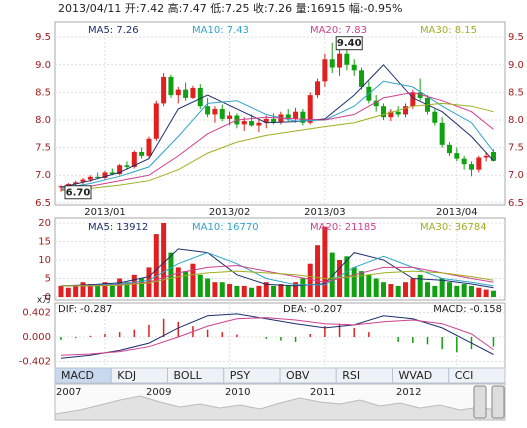 Image resolution: width=527 pixels, height=428 pixels. Describe the element at coordinates (220, 30) in the screenshot. I see `legend-entry: MA10: 7.43` at that location.